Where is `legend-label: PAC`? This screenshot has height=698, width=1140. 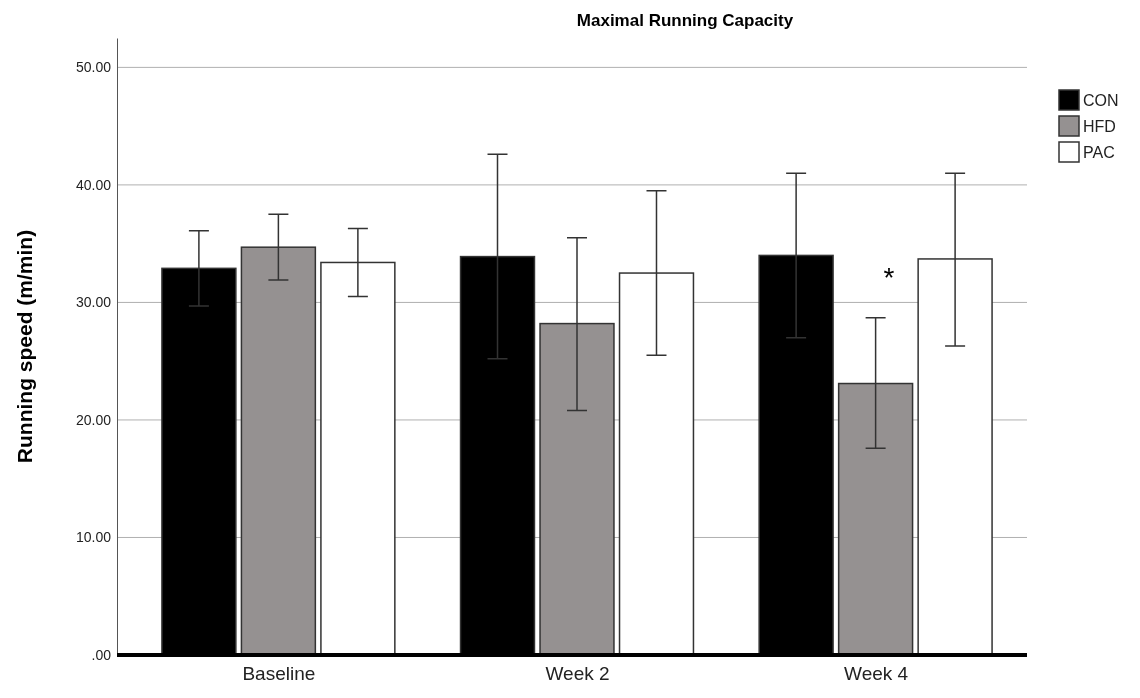
legend-label: PAC is located at coordinates (1099, 152).